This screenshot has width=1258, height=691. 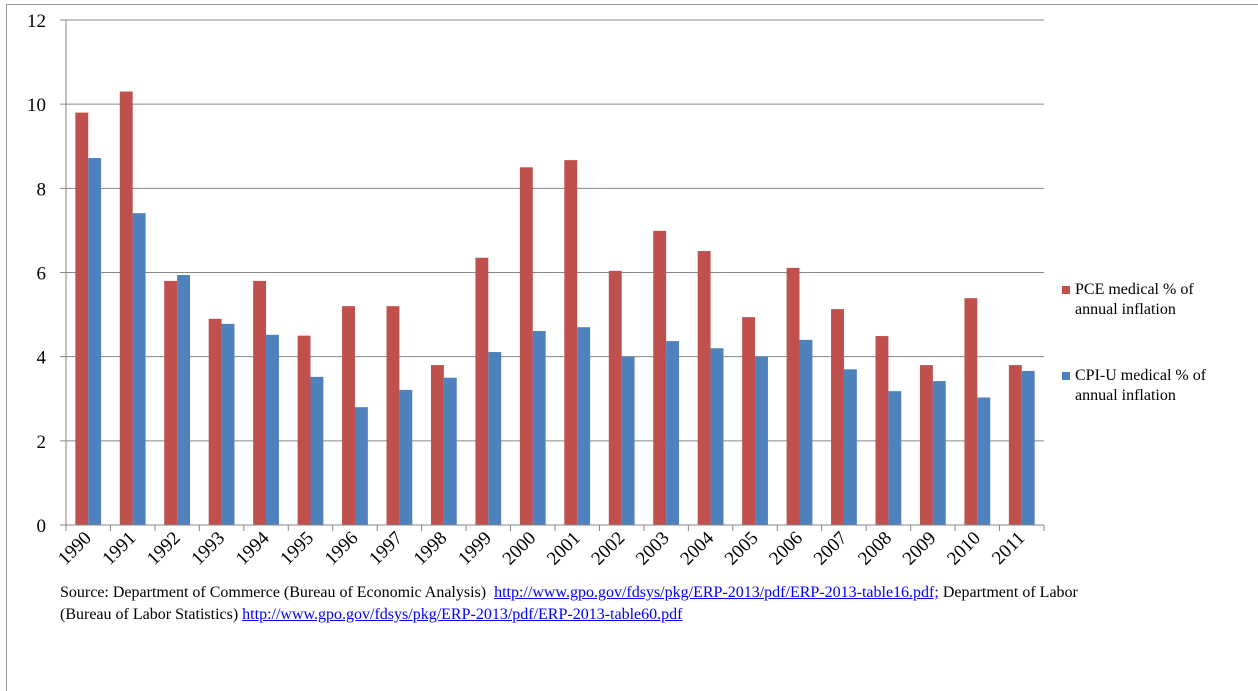 What do you see at coordinates (608, 549) in the screenshot?
I see `x-tick-label: 2002` at bounding box center [608, 549].